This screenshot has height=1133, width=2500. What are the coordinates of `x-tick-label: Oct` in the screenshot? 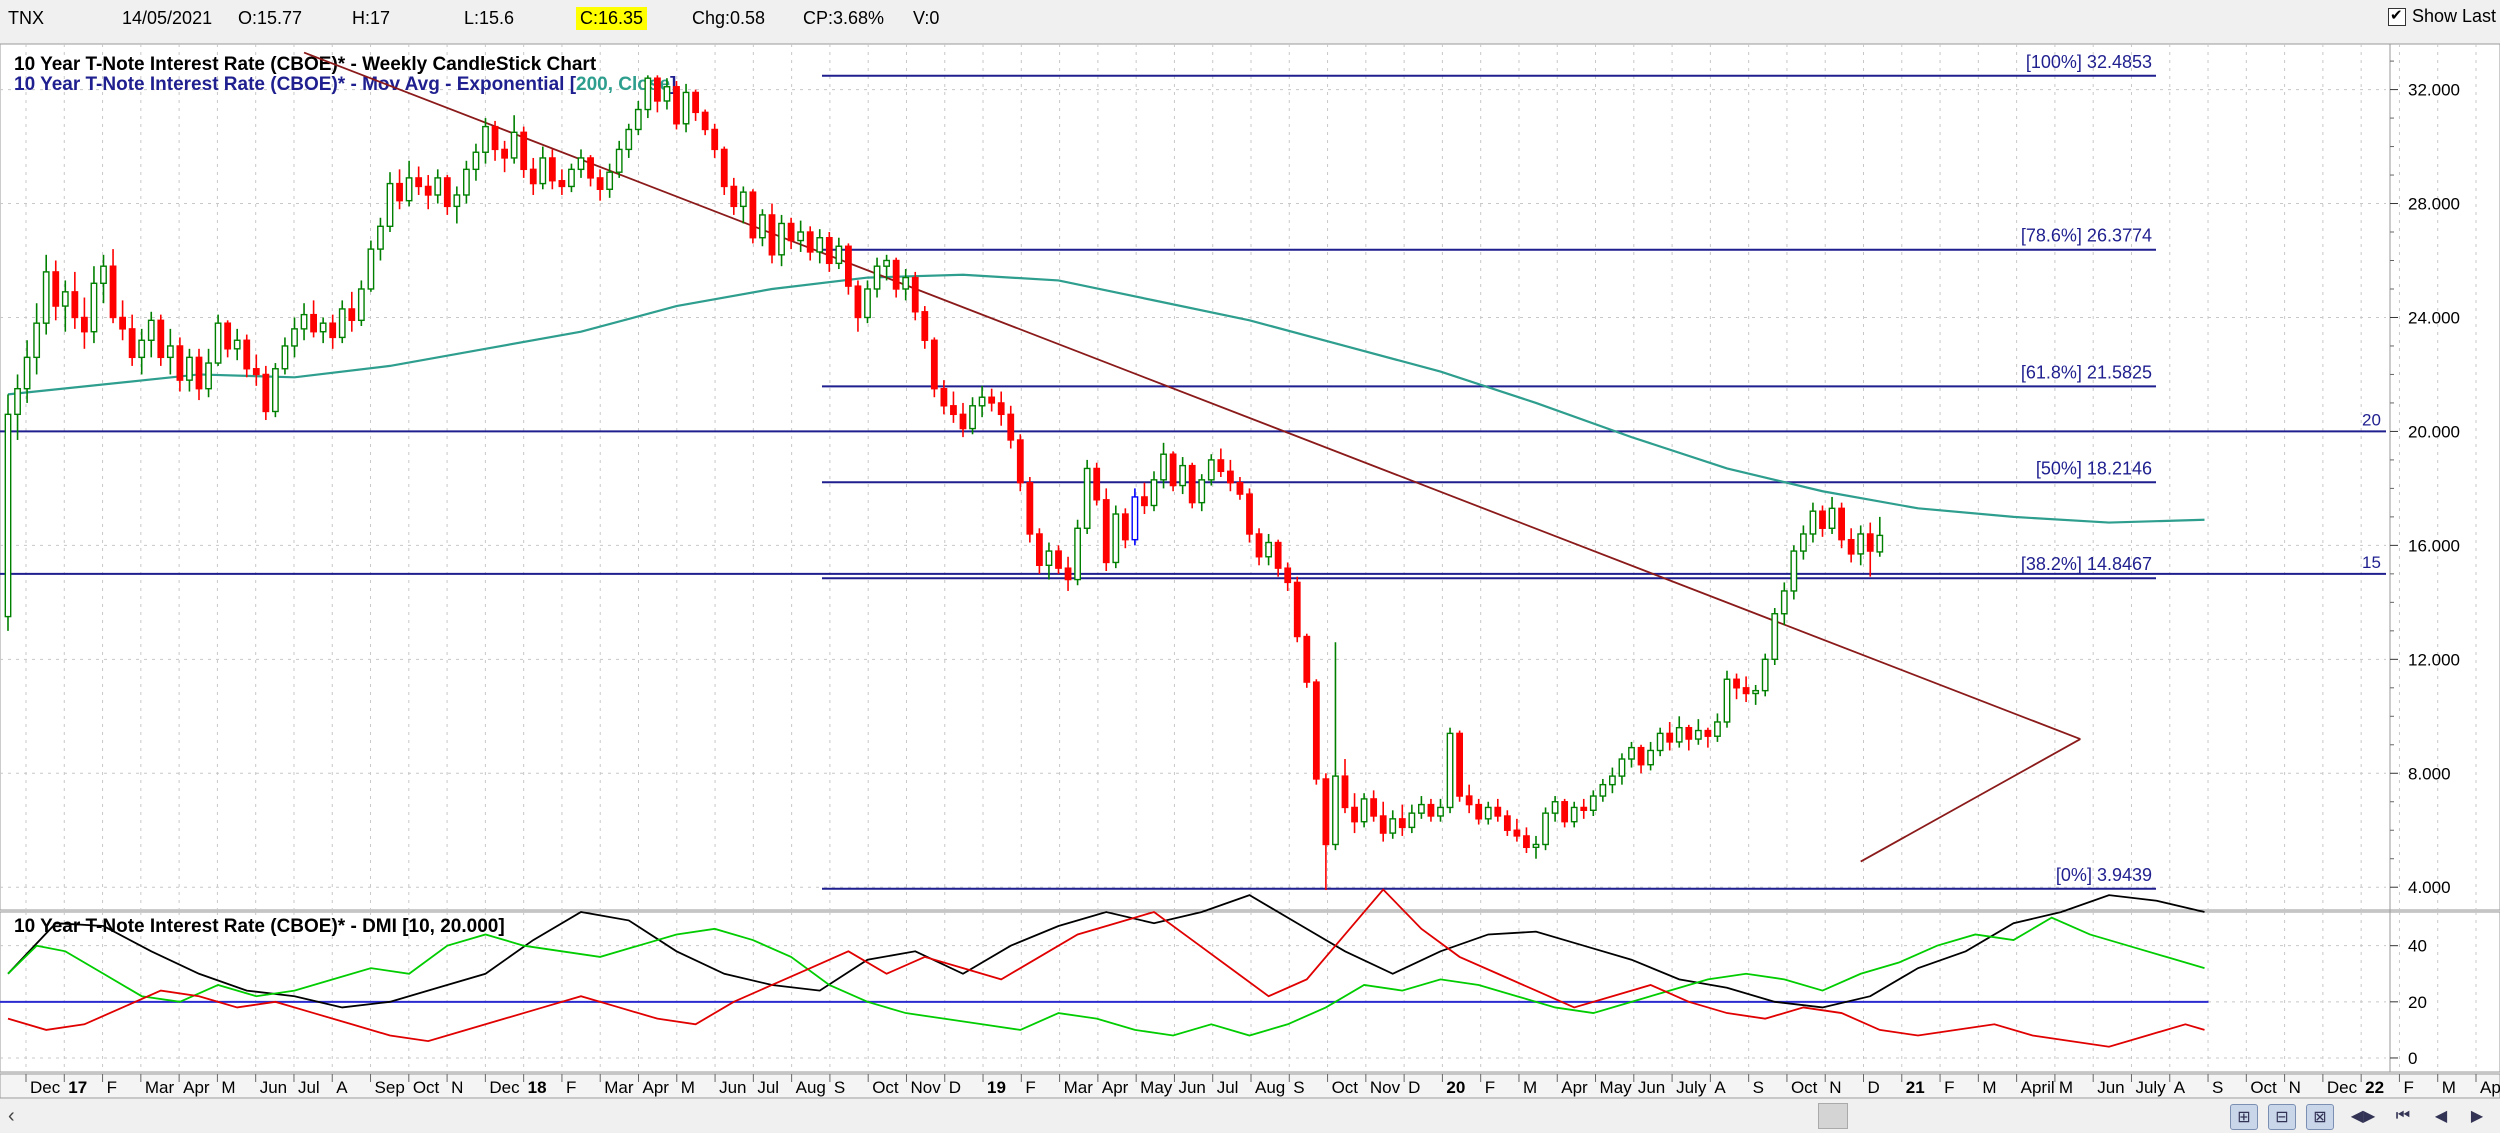 It's located at (1345, 1087).